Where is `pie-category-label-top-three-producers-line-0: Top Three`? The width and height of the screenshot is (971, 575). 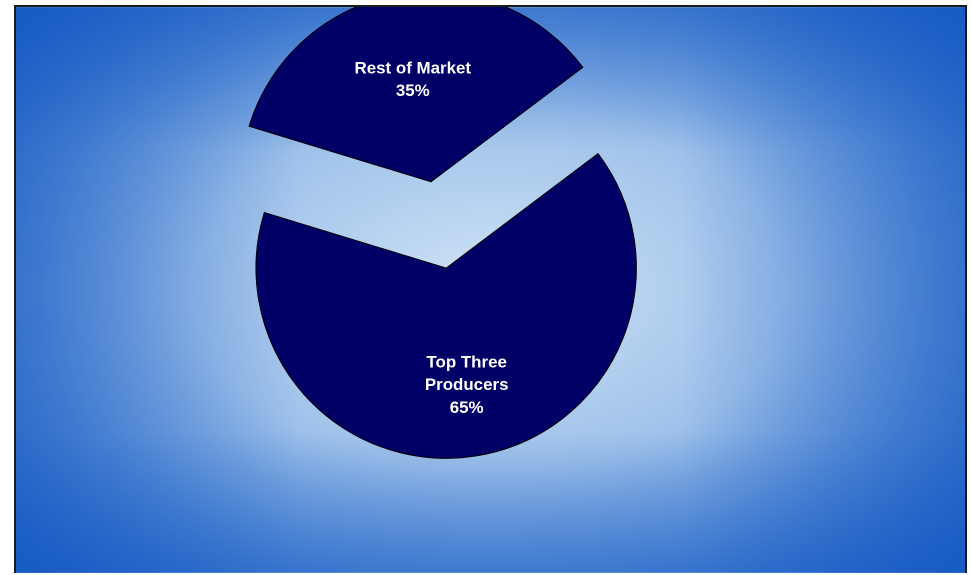
pie-category-label-top-three-producers-line-0: Top Three is located at coordinates (466, 361).